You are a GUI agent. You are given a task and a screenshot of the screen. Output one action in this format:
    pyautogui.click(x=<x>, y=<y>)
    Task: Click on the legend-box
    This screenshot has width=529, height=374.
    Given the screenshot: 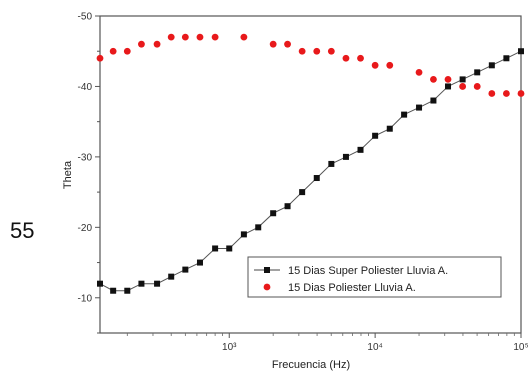 What is the action you would take?
    pyautogui.click(x=374, y=277)
    